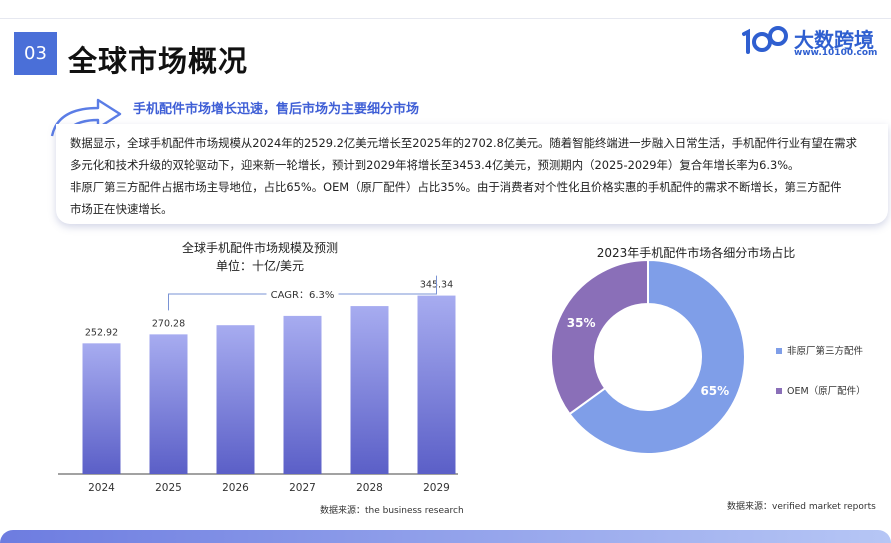 The width and height of the screenshot is (891, 543). Describe the element at coordinates (825, 351) in the screenshot. I see `legend-label: 非原厂第三方配件` at that location.